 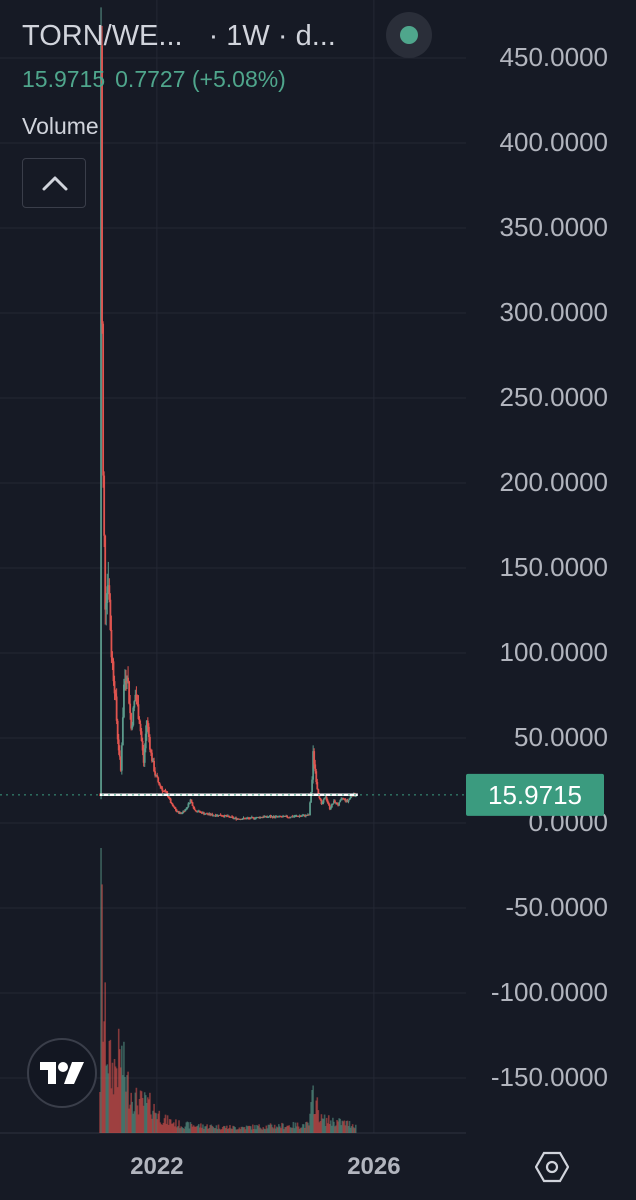 I want to click on tradingview-logo, so click(x=62, y=1073).